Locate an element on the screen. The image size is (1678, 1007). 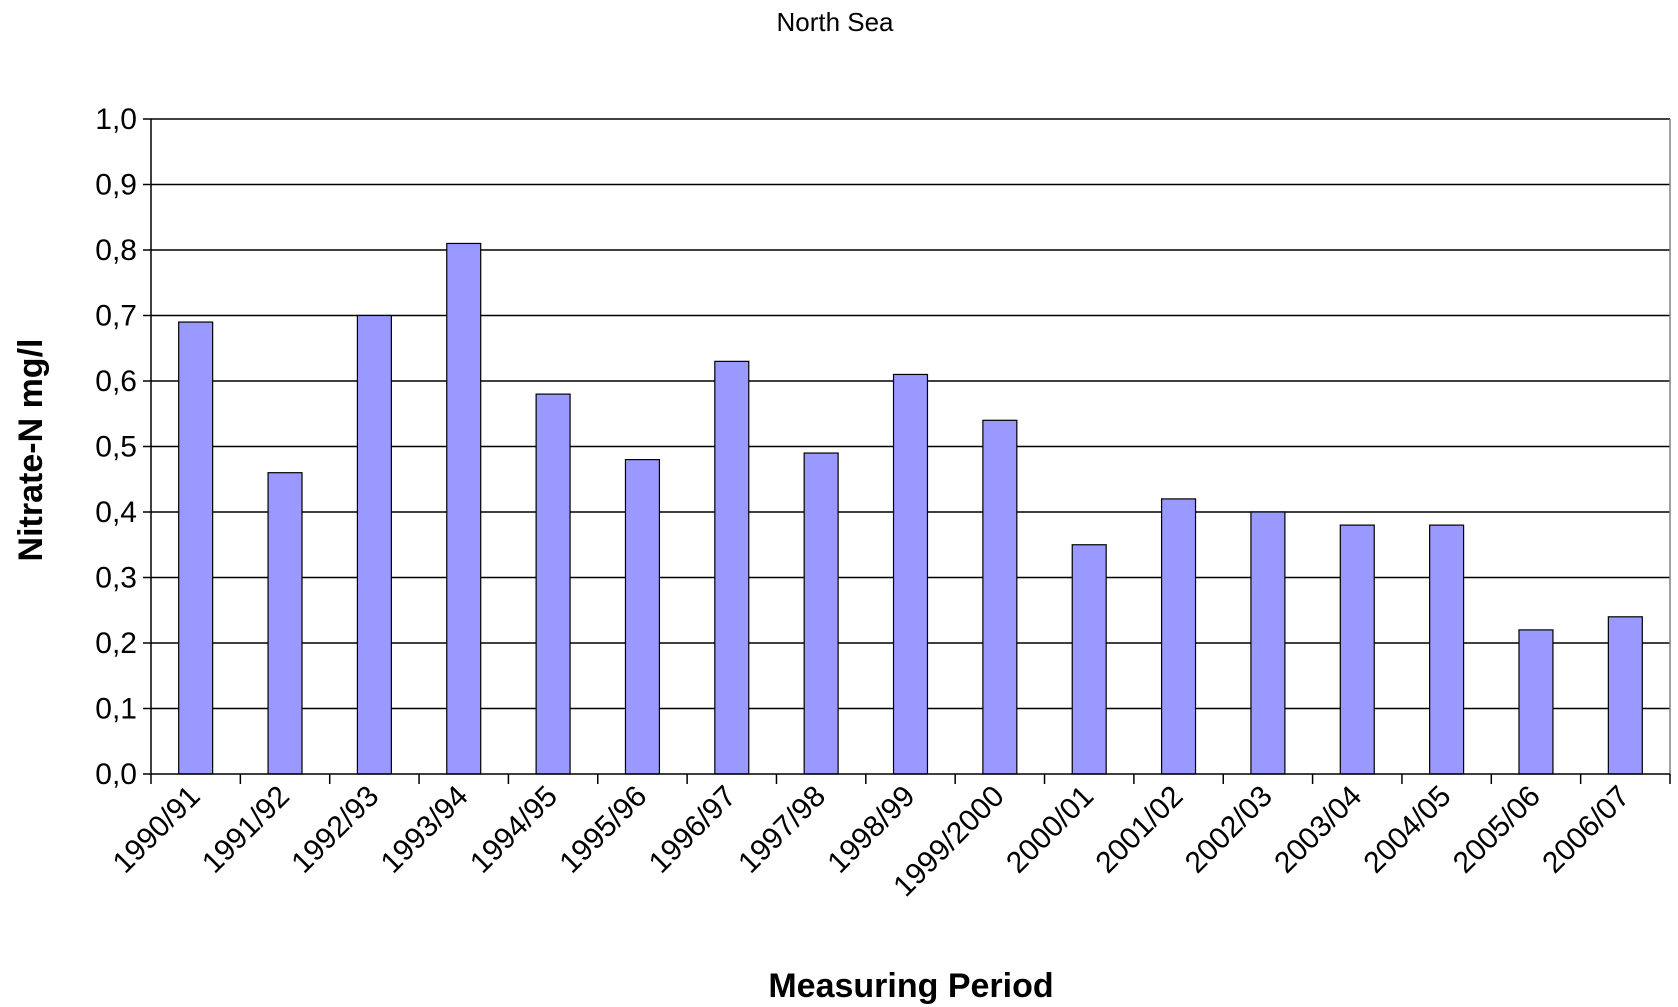
y-tick-label: 0,5 is located at coordinates (116, 447).